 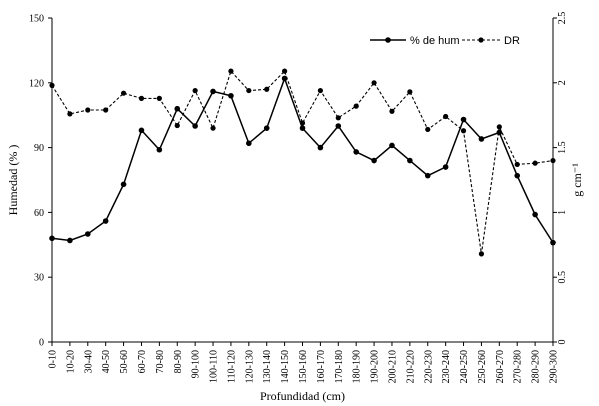 What do you see at coordinates (39, 213) in the screenshot?
I see `y-left-tick-label: 60` at bounding box center [39, 213].